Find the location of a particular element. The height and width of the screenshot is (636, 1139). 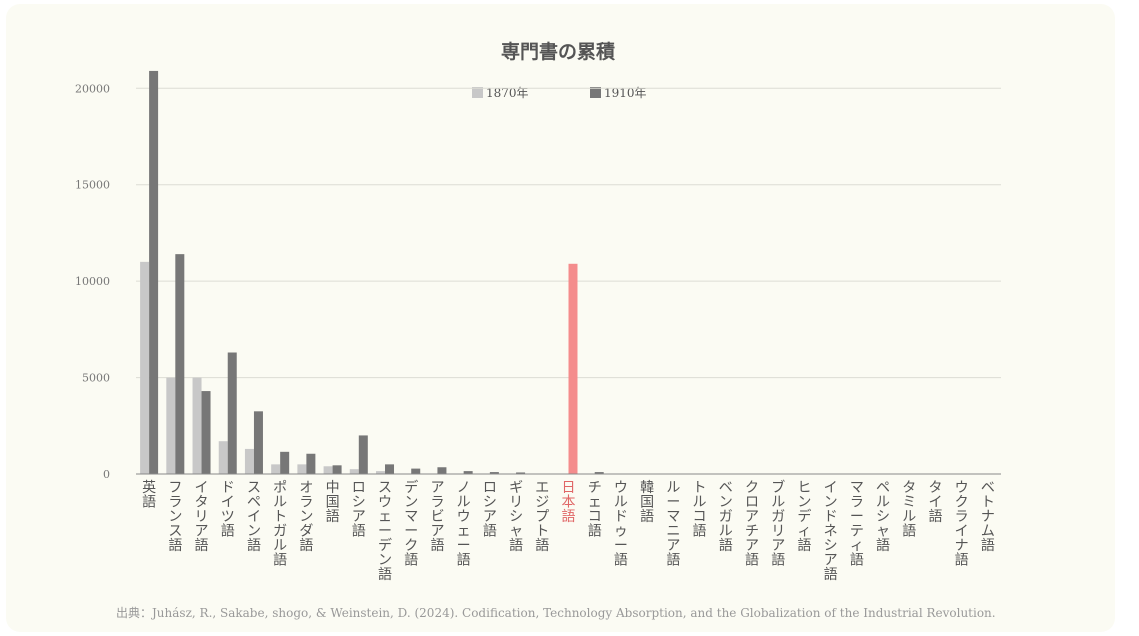

x-tick-label: ベンガル語 is located at coordinates (726, 517).